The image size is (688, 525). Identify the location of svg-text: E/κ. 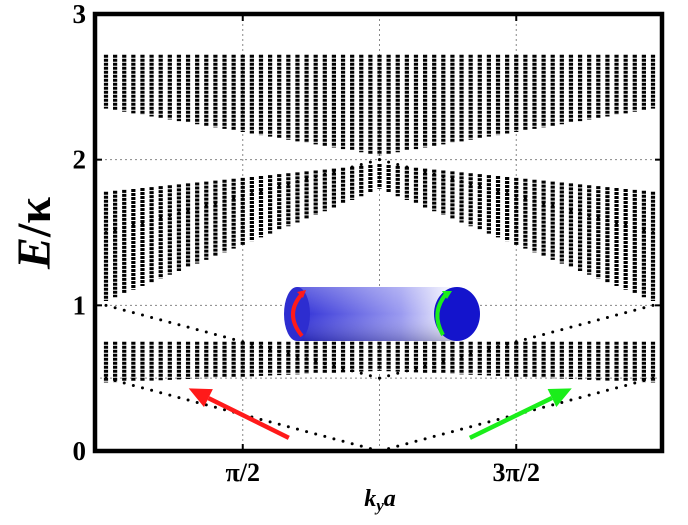
(34, 233).